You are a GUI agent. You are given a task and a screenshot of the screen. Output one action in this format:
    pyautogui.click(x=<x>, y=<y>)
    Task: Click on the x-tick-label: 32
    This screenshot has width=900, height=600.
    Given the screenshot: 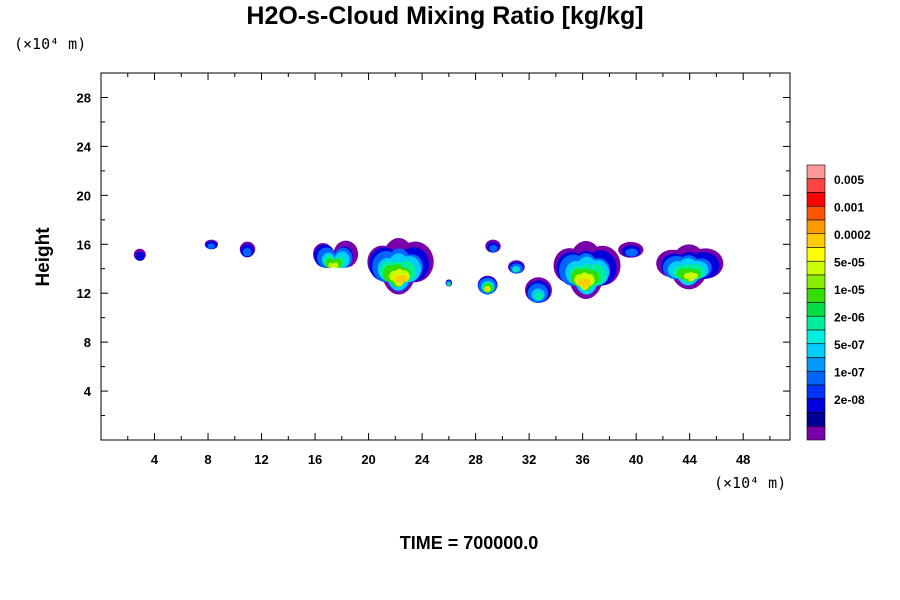 What is the action you would take?
    pyautogui.click(x=529, y=459)
    